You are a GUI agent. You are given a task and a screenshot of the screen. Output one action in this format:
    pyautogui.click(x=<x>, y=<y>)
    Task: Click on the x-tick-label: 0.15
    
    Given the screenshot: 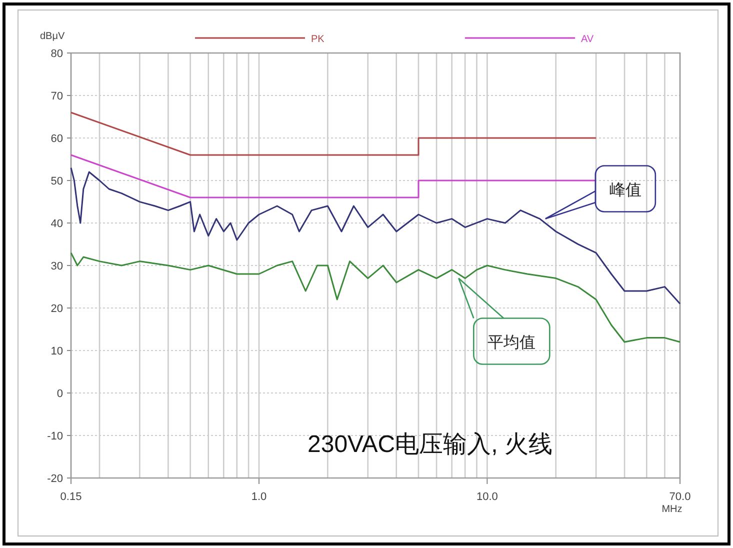 What is the action you would take?
    pyautogui.click(x=71, y=497)
    